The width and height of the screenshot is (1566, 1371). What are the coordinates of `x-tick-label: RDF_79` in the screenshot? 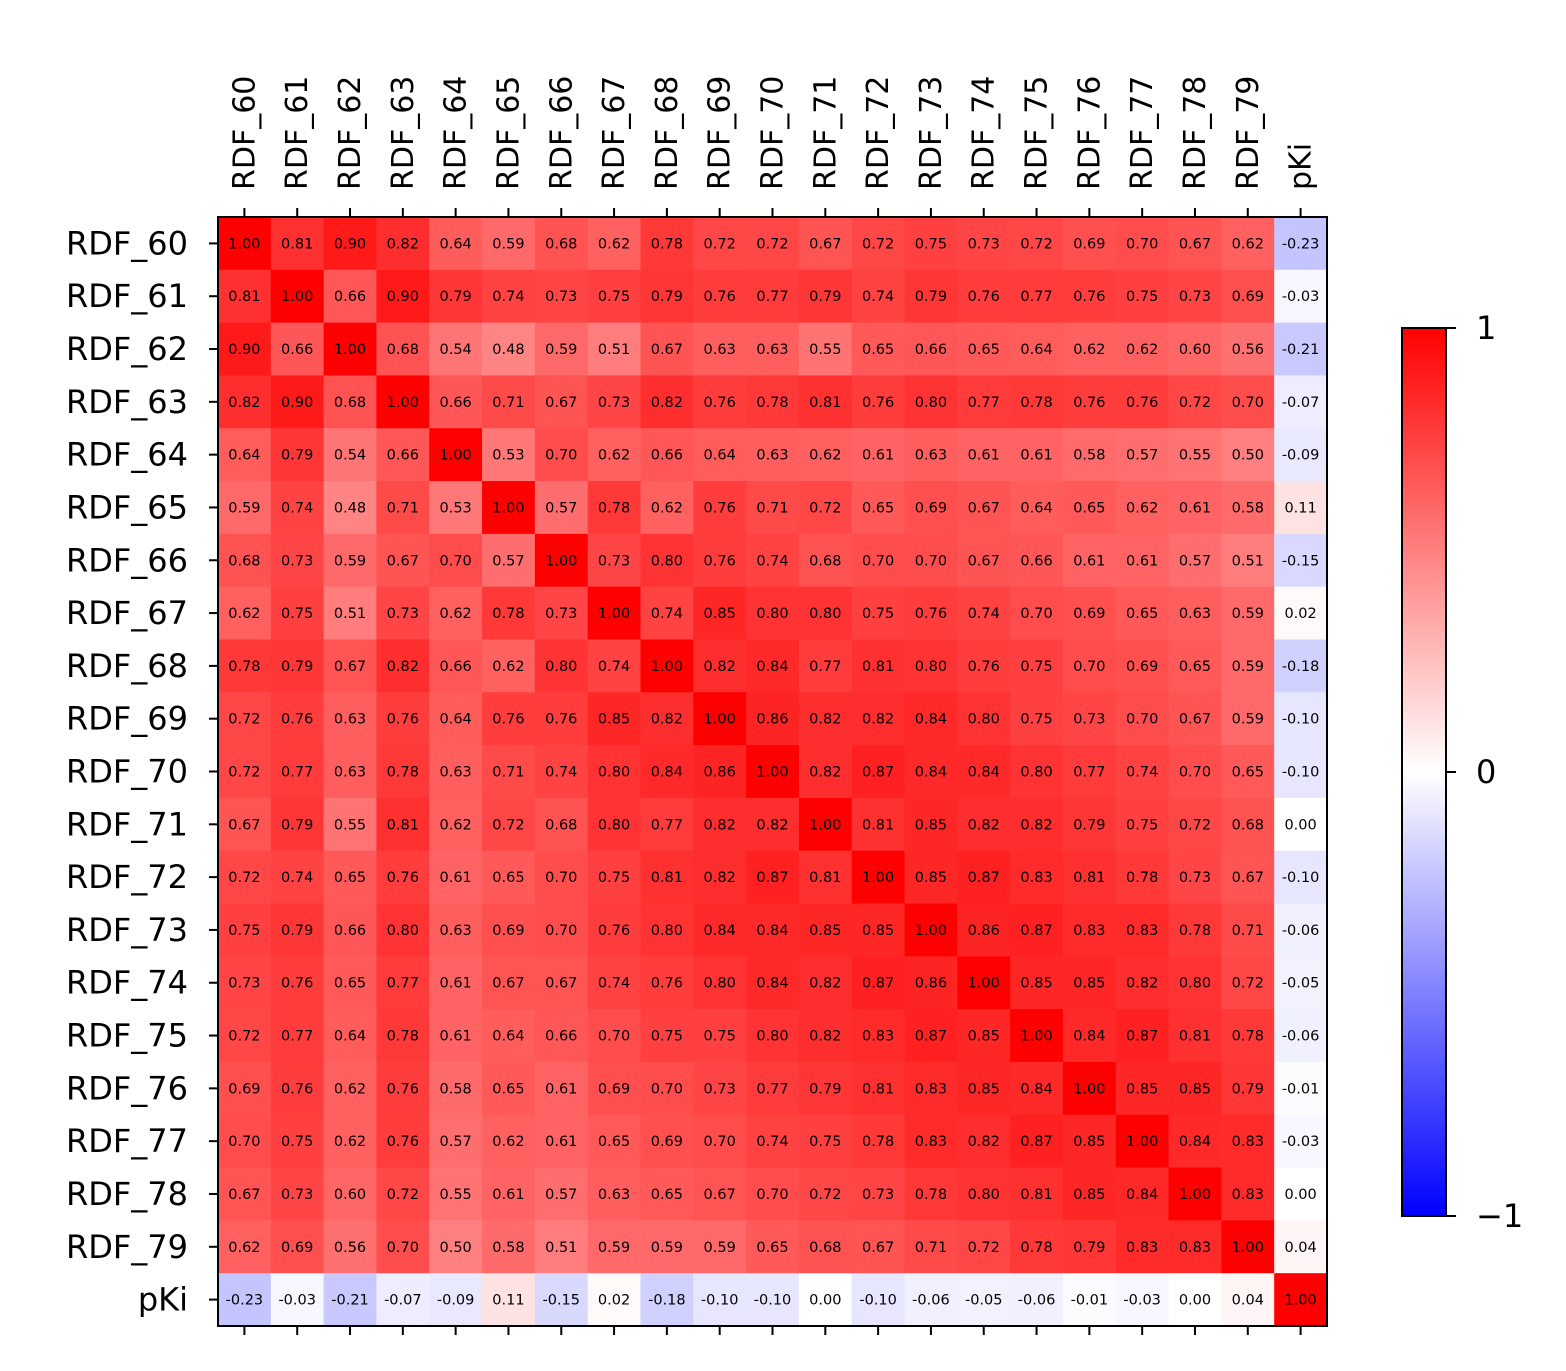 It's located at (1248, 133).